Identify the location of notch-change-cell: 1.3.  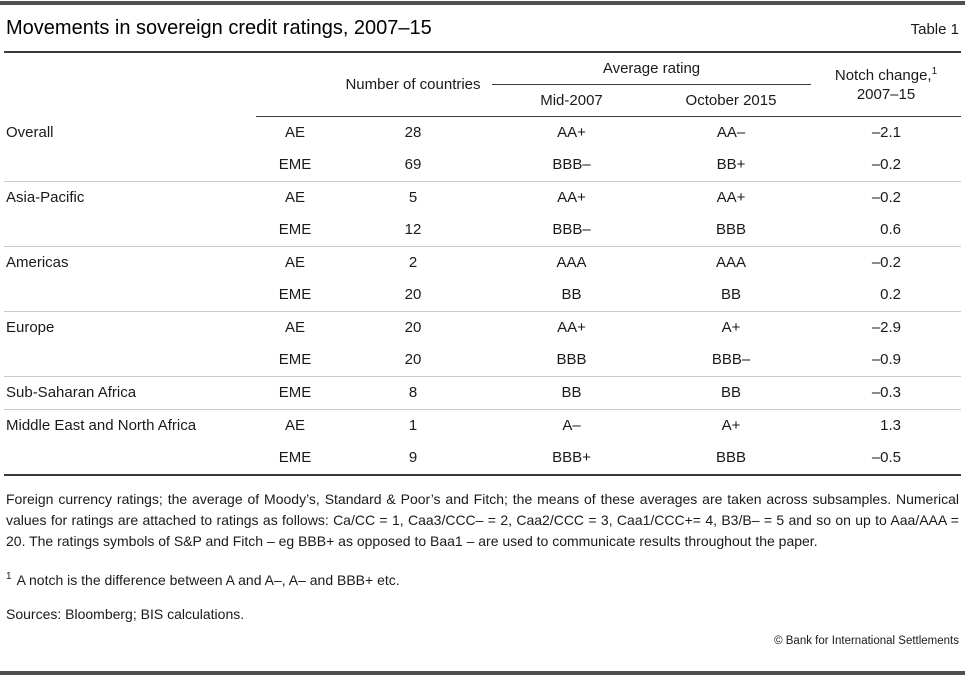
(886, 425).